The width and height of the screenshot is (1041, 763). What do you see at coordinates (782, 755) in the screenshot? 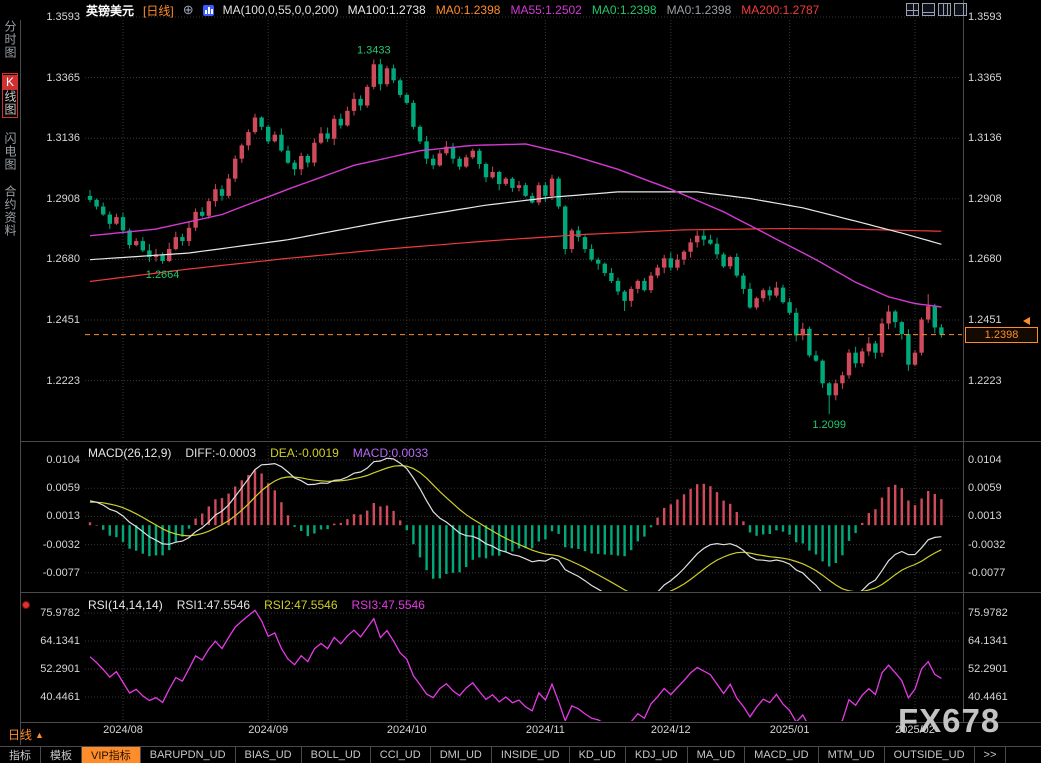
I see `bottom-tab-12: MACD_UD` at bounding box center [782, 755].